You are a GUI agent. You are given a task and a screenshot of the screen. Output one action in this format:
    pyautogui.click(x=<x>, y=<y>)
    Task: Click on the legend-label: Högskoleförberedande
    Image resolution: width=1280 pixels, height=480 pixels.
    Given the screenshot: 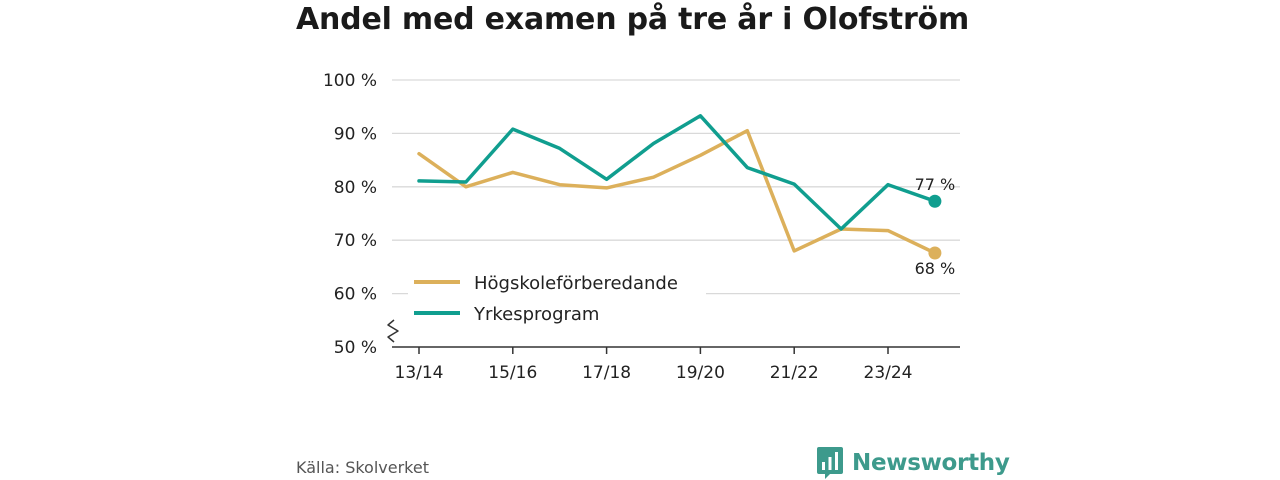 What is the action you would take?
    pyautogui.click(x=576, y=283)
    